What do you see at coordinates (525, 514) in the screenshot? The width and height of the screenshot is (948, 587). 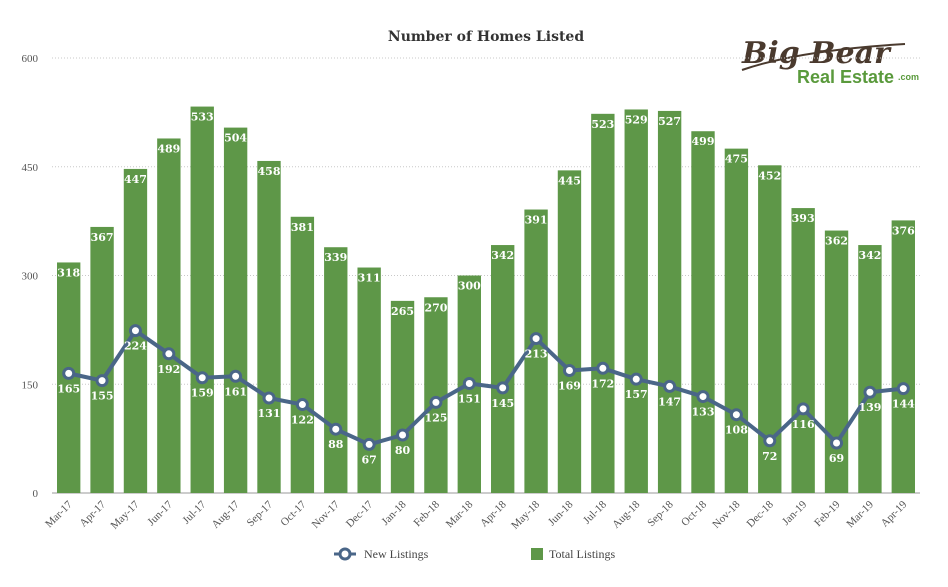 I see `x-tick-label: May-18` at bounding box center [525, 514].